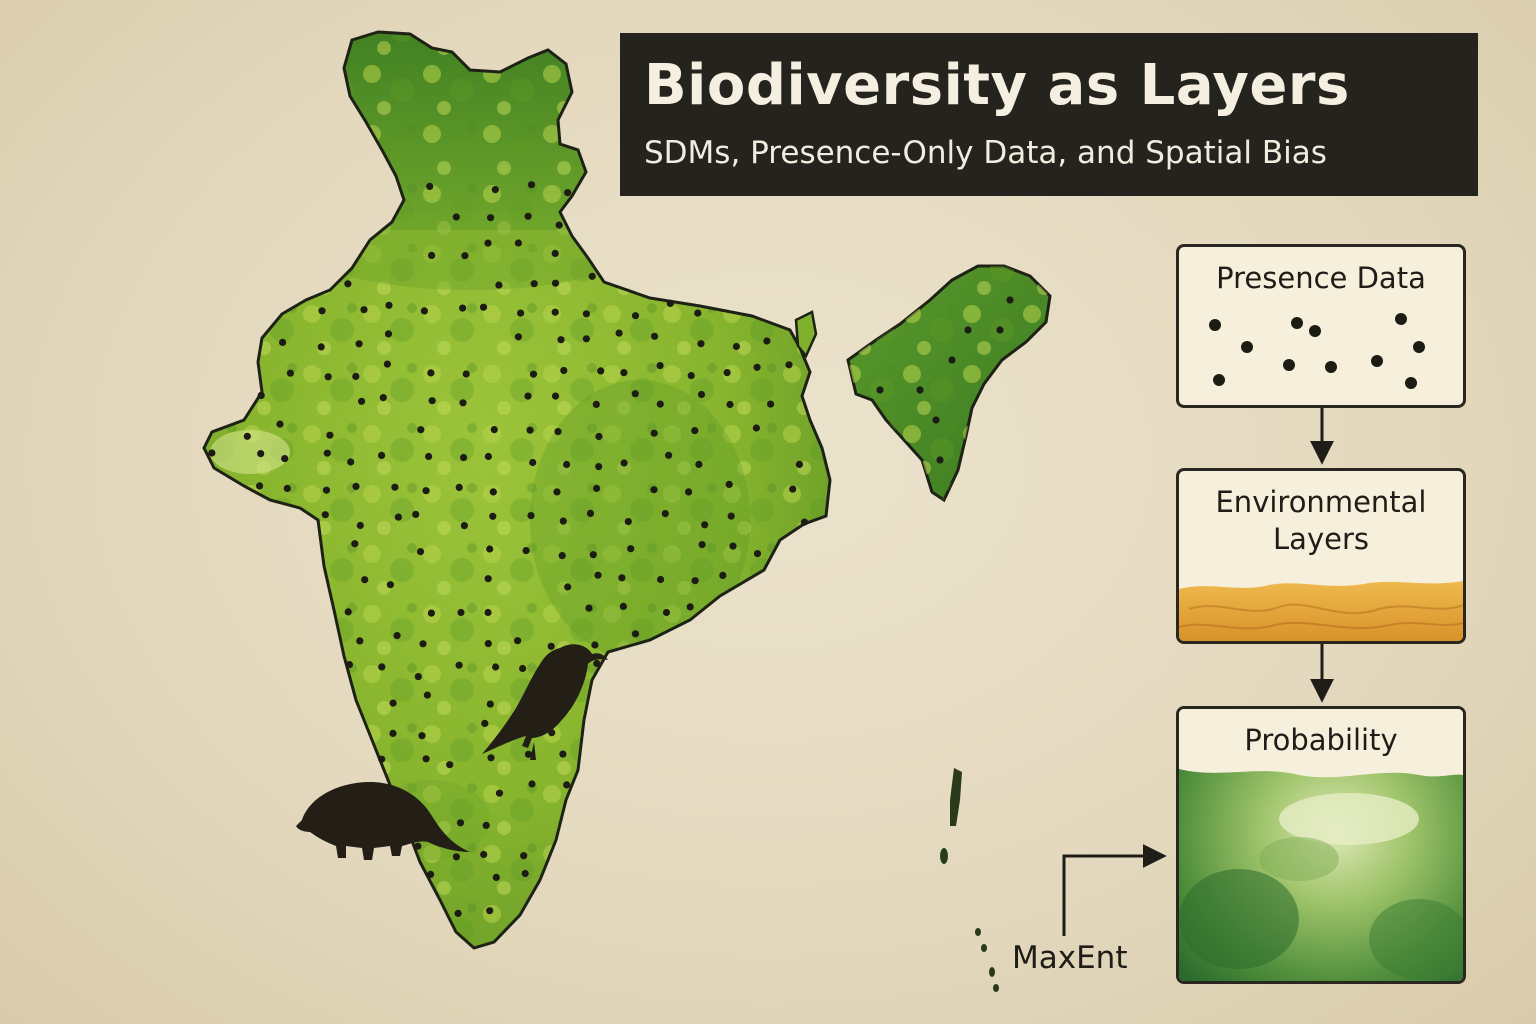  Describe the element at coordinates (545, 702) in the screenshot. I see `bird-silhouette-icon` at that location.